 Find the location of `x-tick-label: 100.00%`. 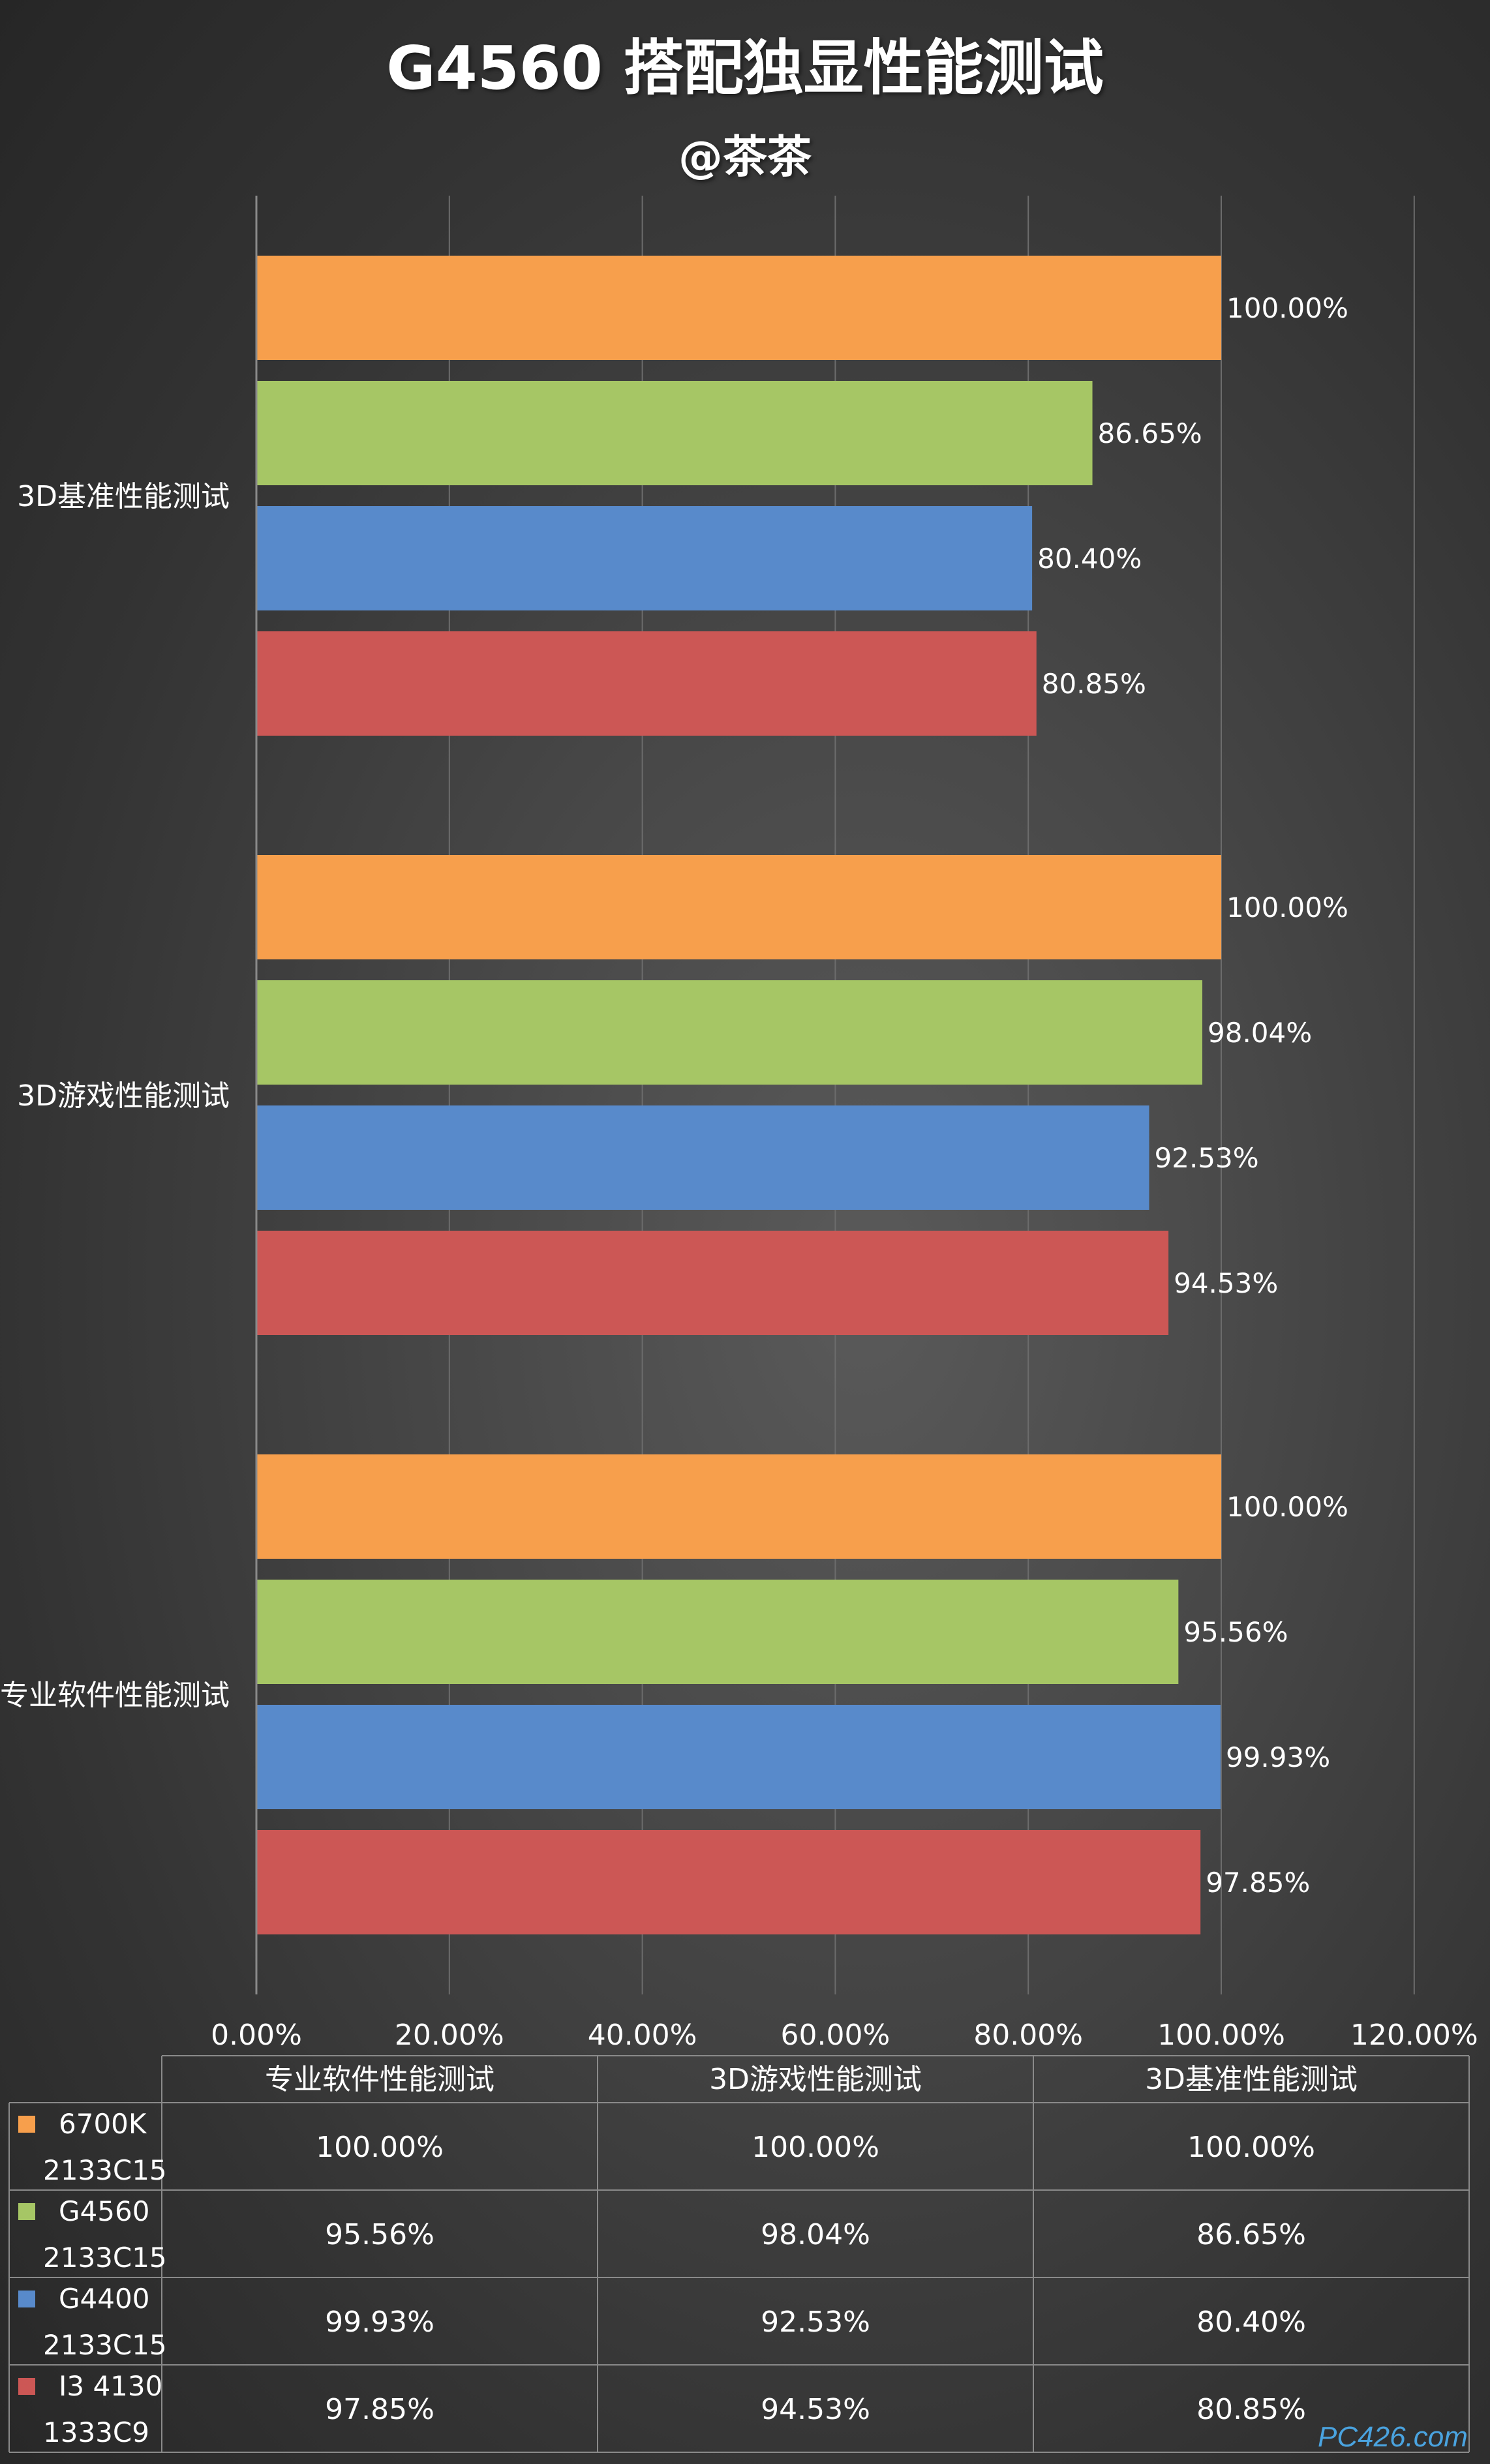

x-tick-label: 100.00% is located at coordinates (1221, 2035).